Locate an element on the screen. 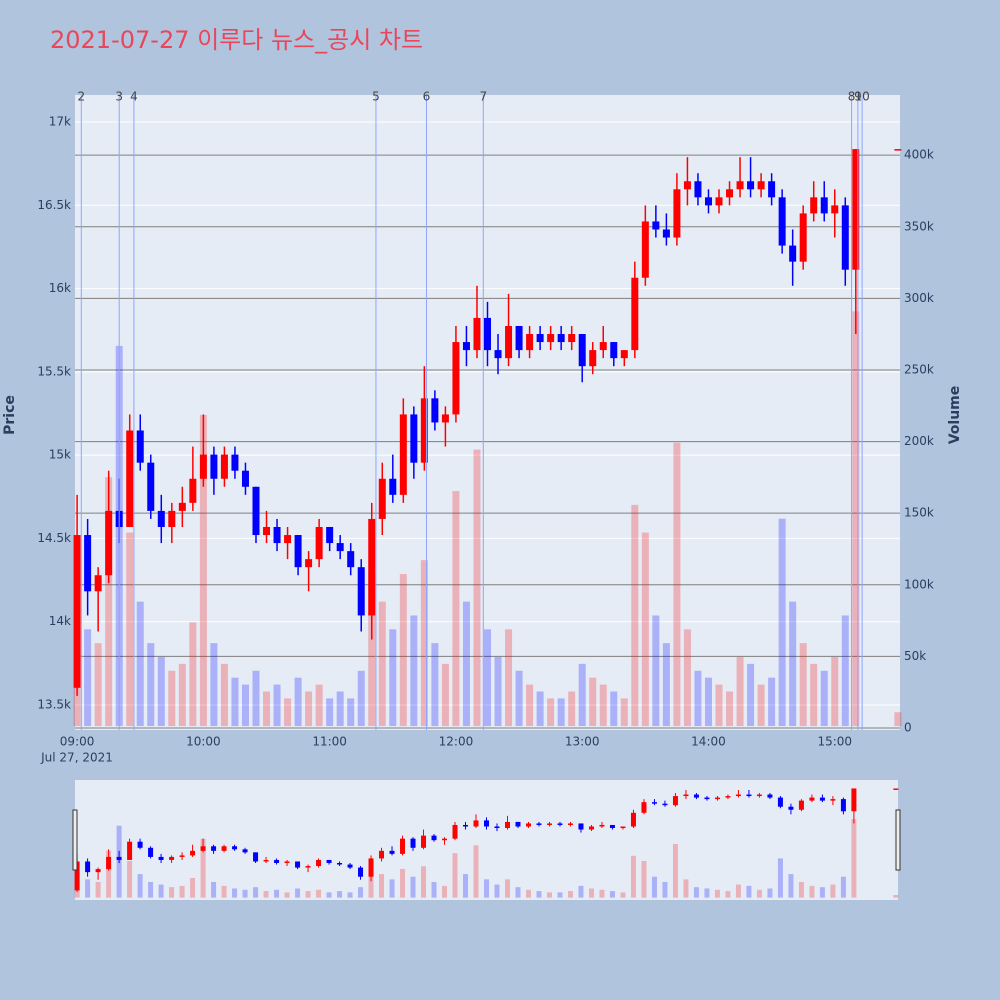 The width and height of the screenshot is (1000, 1000). y-tick-label: 15k is located at coordinates (60, 455).